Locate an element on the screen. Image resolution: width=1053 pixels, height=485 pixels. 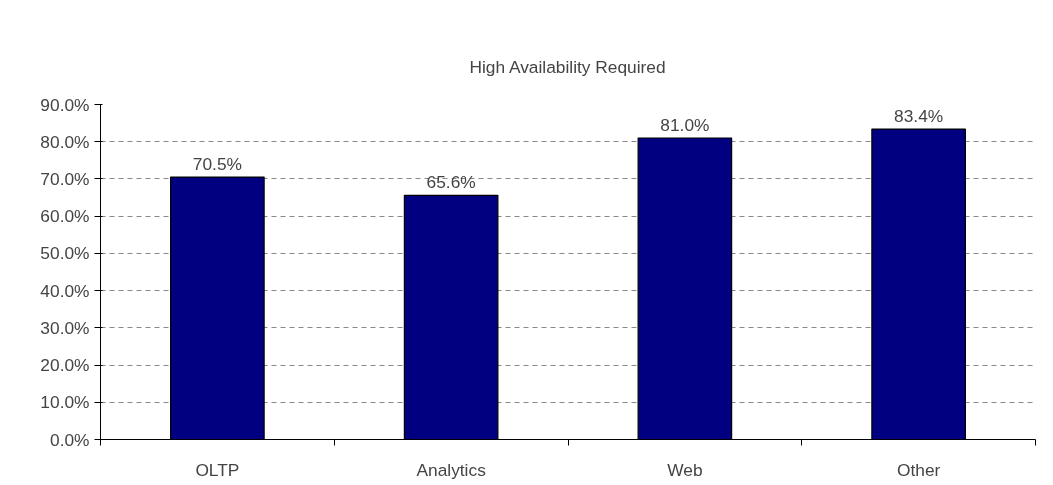
x-tick-label: Web is located at coordinates (685, 469).